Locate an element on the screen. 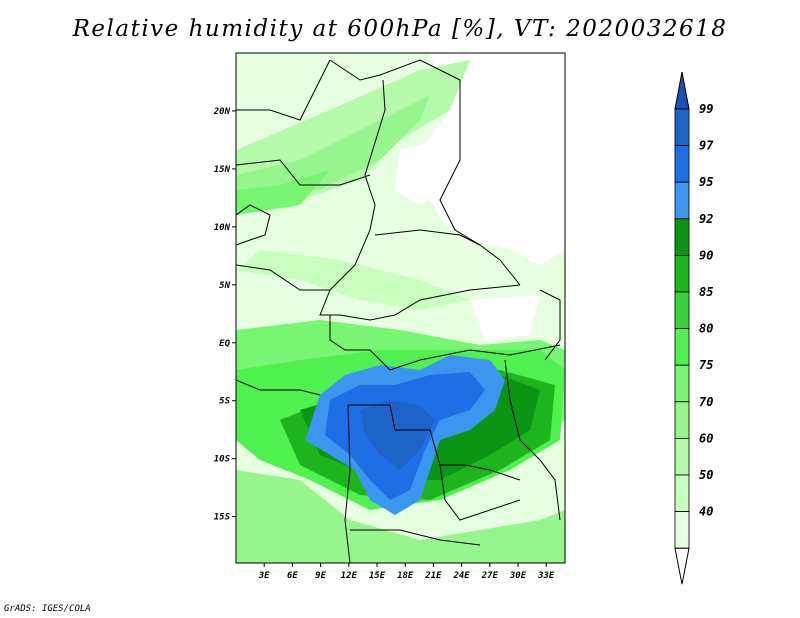 The width and height of the screenshot is (800, 618). lon-tick-label: 15E is located at coordinates (377, 576).